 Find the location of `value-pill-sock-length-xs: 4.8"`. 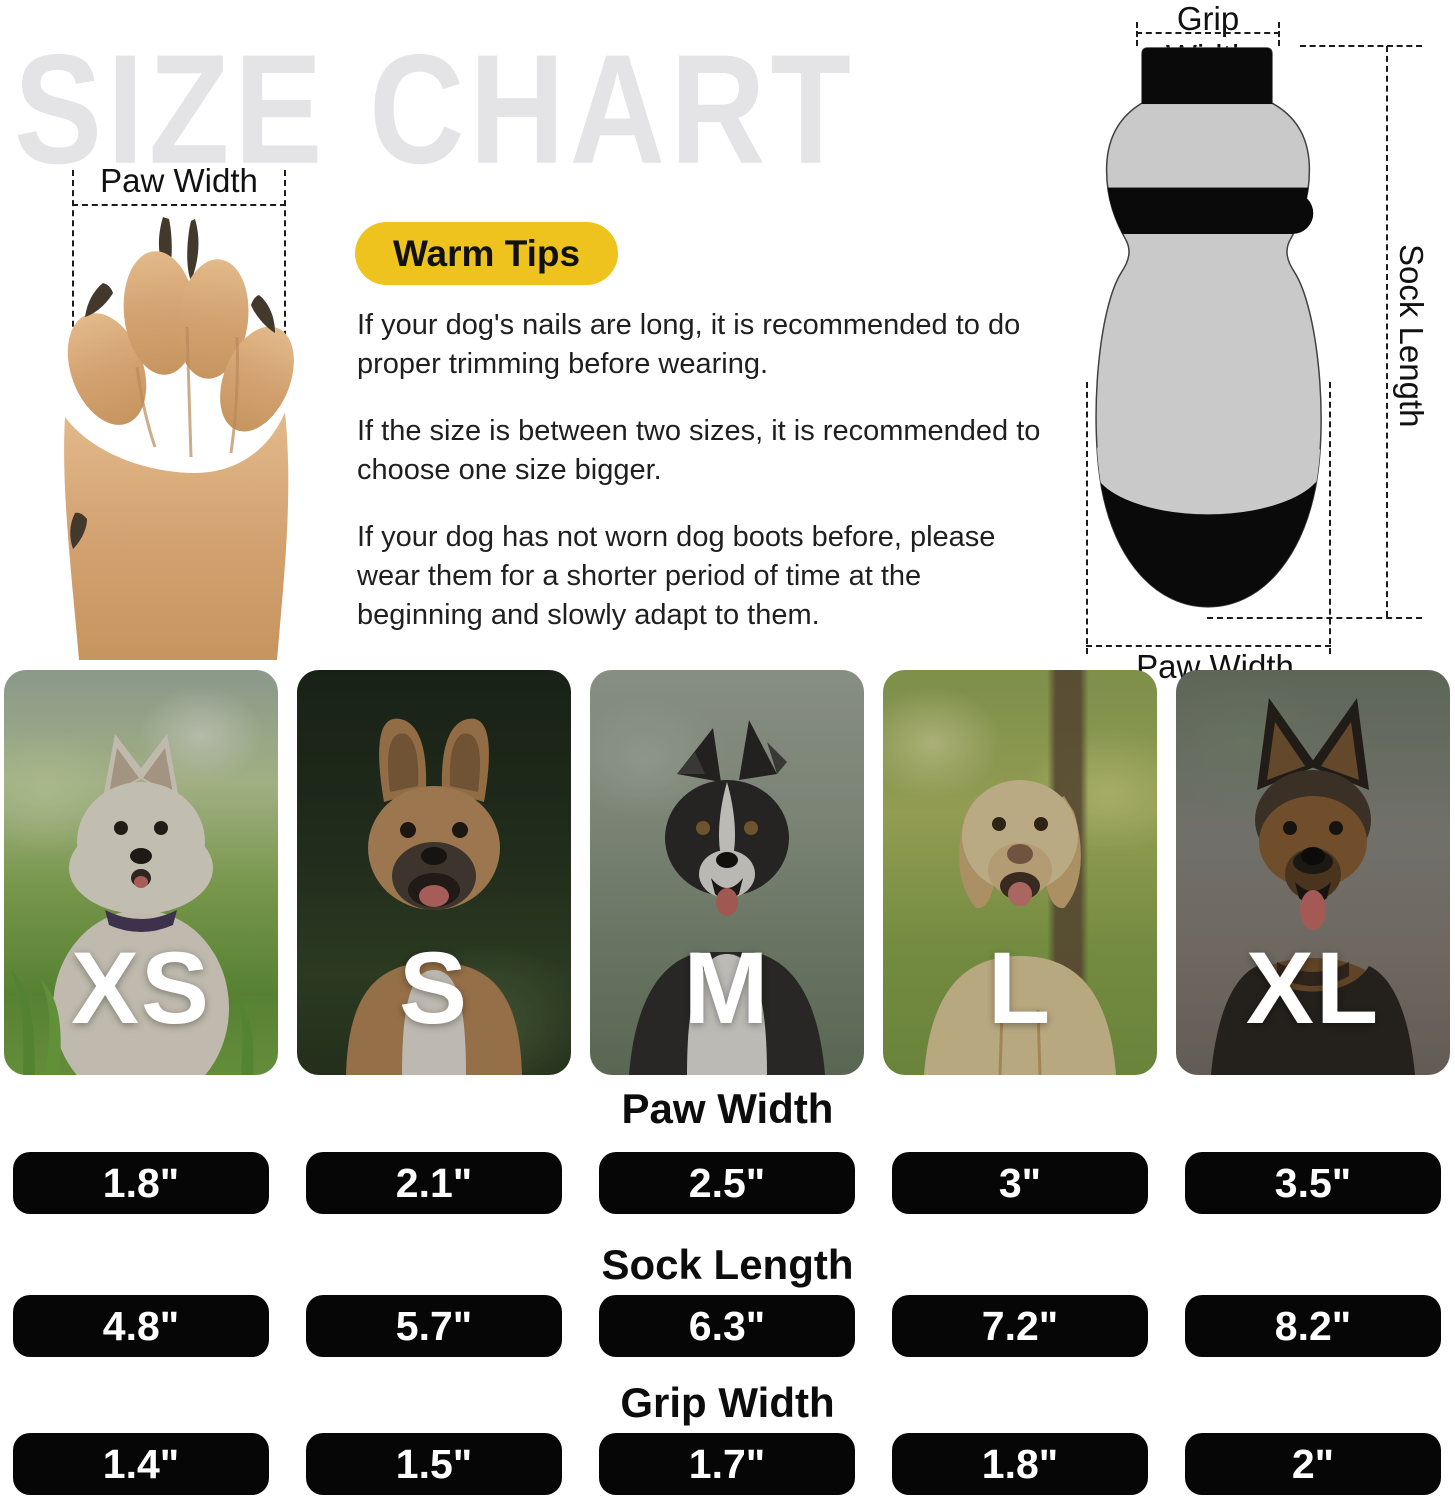

value-pill-sock-length-xs: 4.8" is located at coordinates (141, 1326).